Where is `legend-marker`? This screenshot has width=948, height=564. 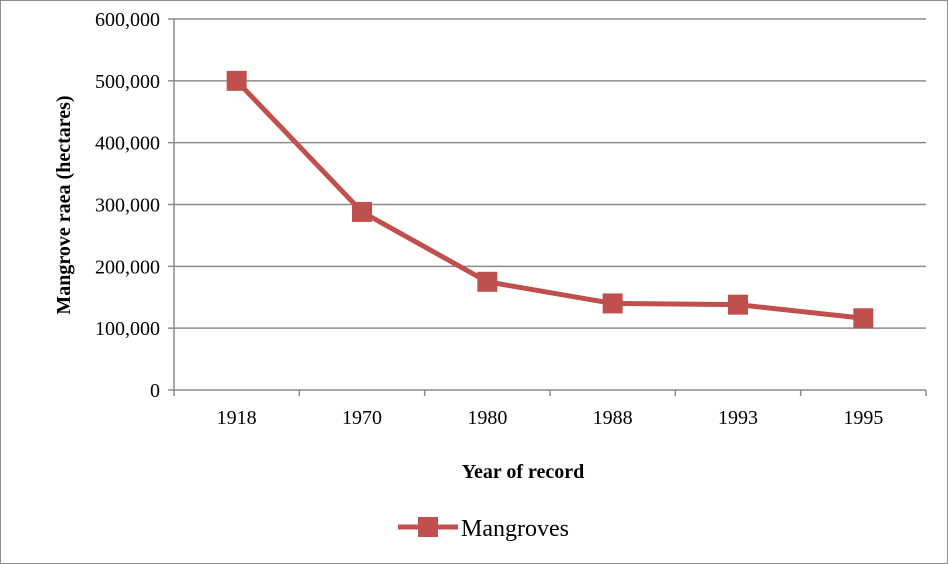 legend-marker is located at coordinates (428, 527).